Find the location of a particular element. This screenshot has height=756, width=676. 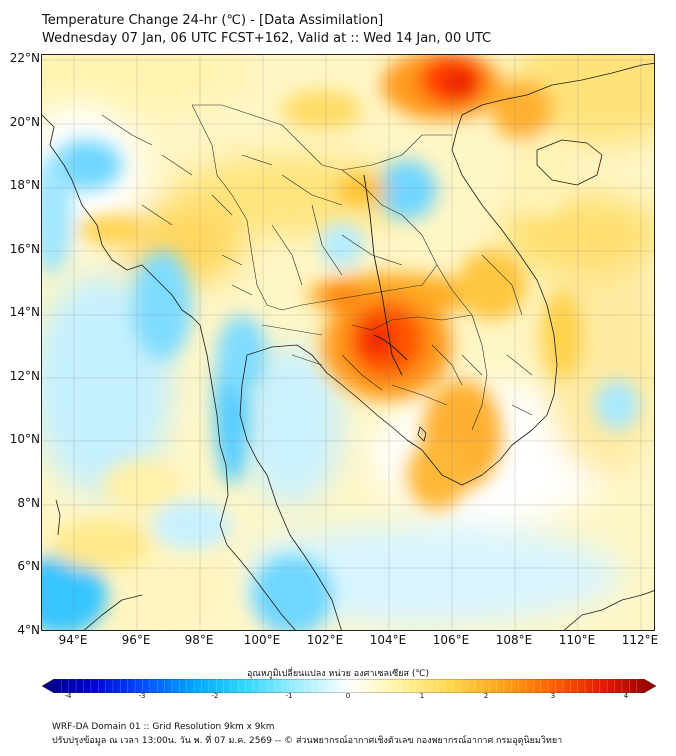

colorbar-tick: -1 is located at coordinates (289, 696).